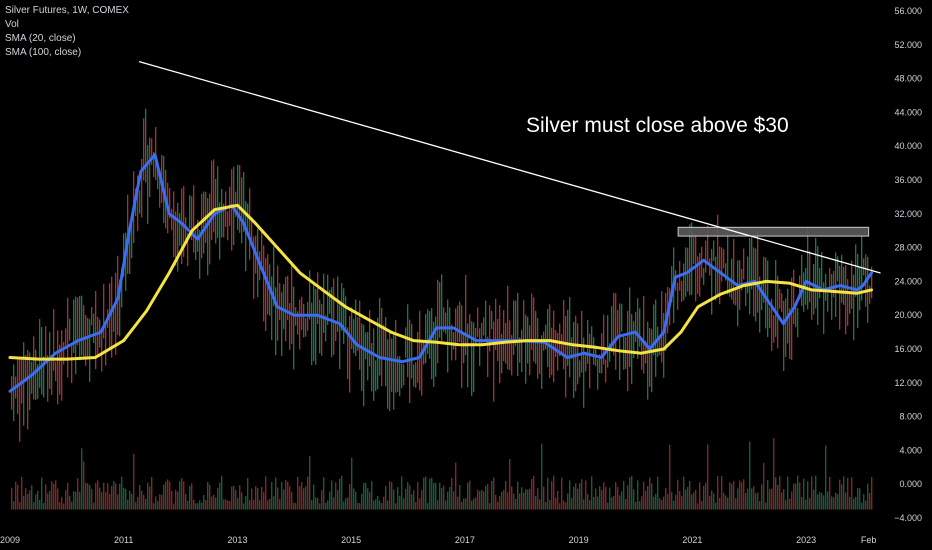  What do you see at coordinates (908, 383) in the screenshot?
I see `y-tick-label: 12.000` at bounding box center [908, 383].